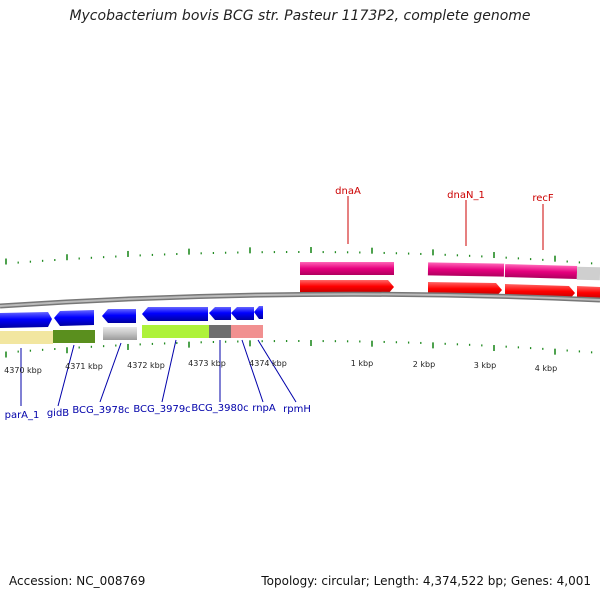  What do you see at coordinates (299, 349) in the screenshot?
I see `lower-tick-row` at bounding box center [299, 349].